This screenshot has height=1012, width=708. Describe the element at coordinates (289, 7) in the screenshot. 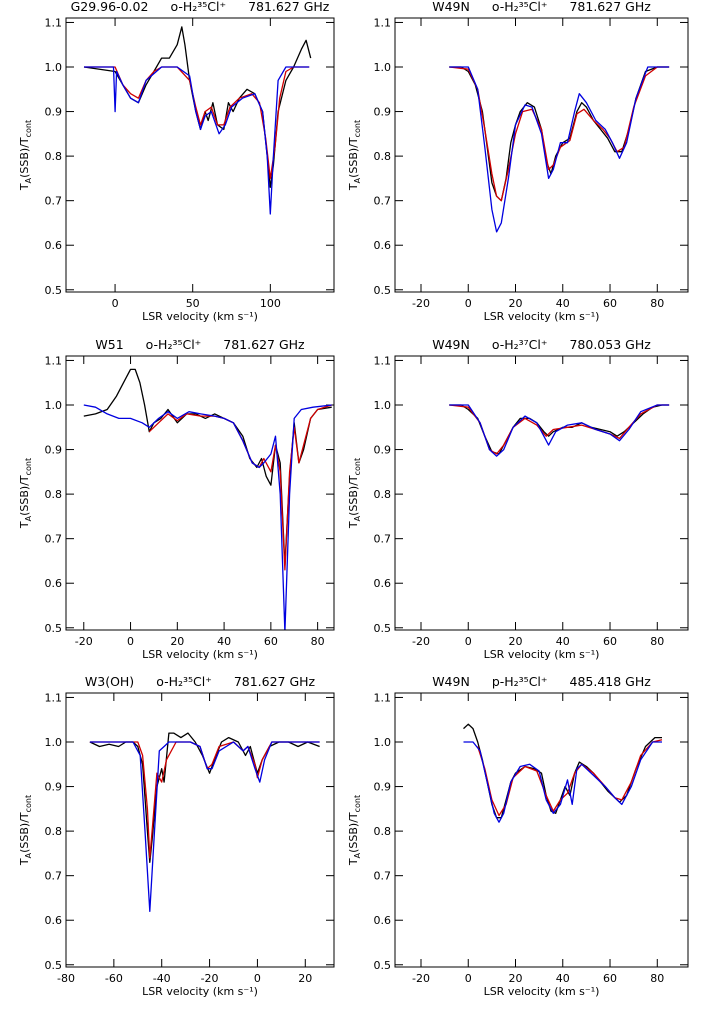

I see `frequency: 781.627 GHz` at that location.